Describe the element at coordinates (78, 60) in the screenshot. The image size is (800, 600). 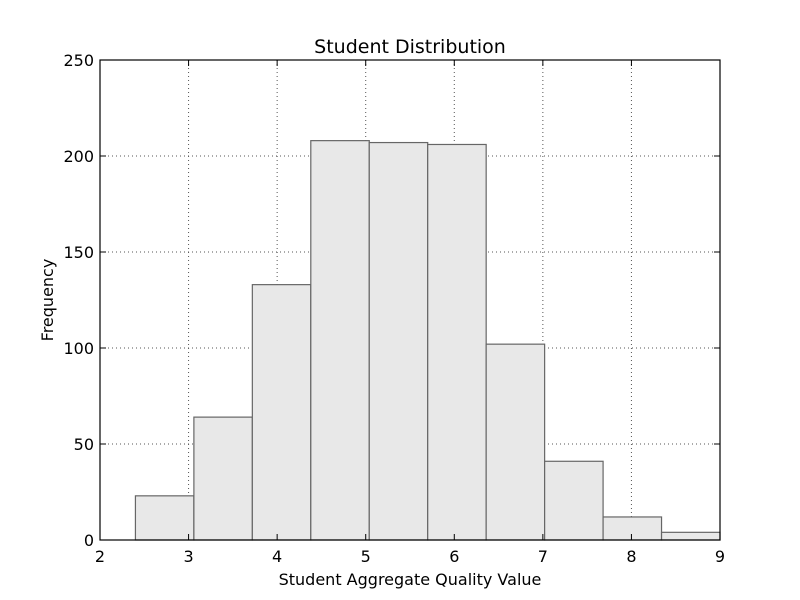
I see `y-tick-label: 250` at that location.